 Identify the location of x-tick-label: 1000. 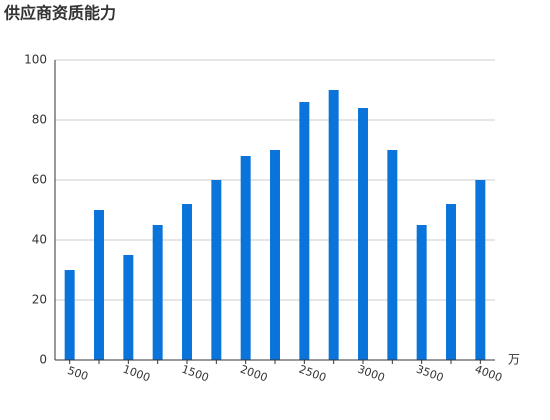
(136, 374).